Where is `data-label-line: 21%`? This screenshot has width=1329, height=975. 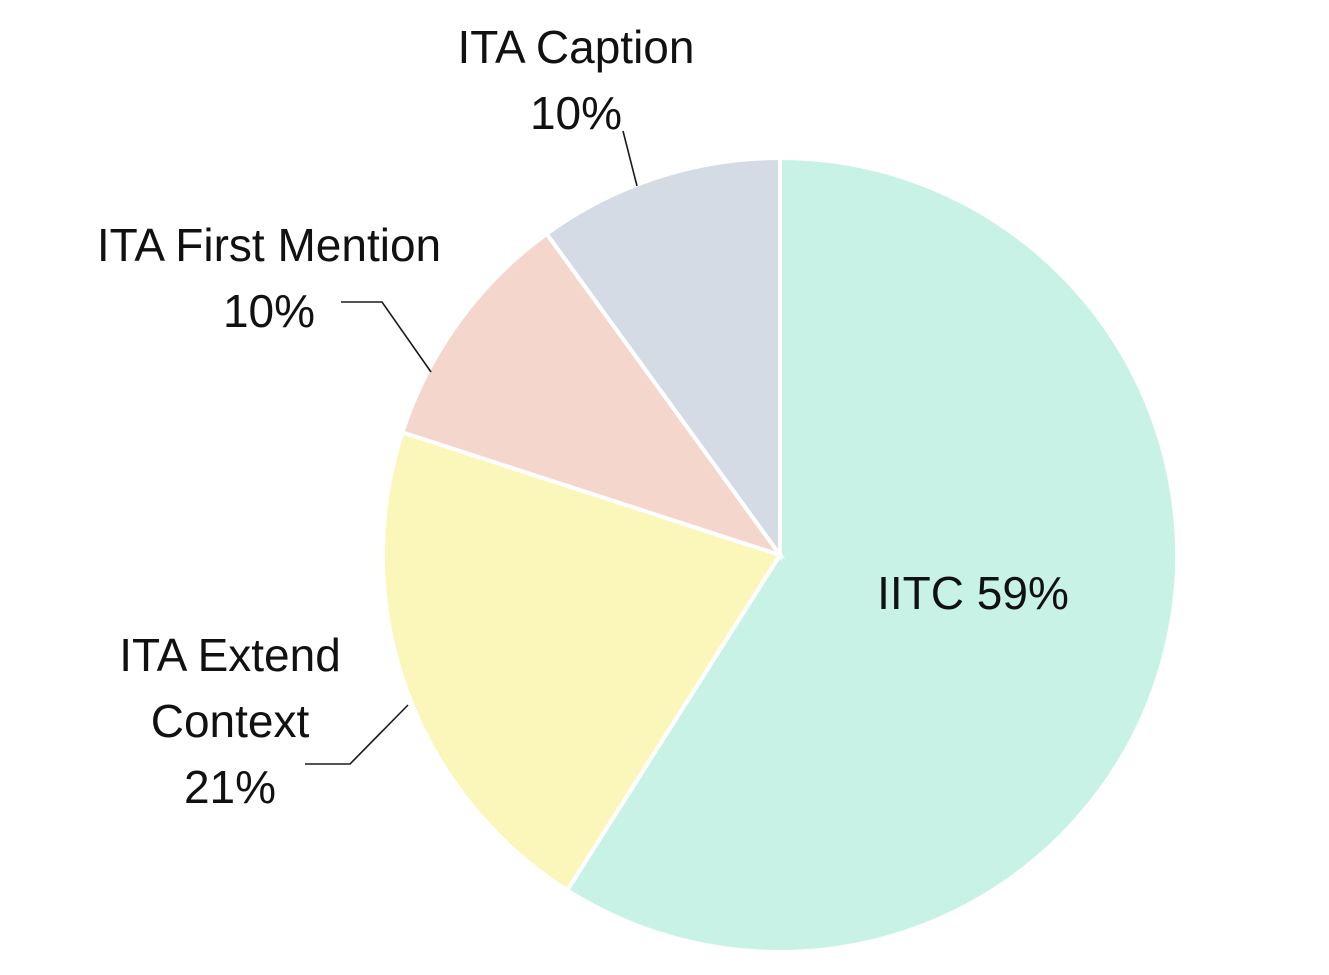 data-label-line: 21% is located at coordinates (230, 787).